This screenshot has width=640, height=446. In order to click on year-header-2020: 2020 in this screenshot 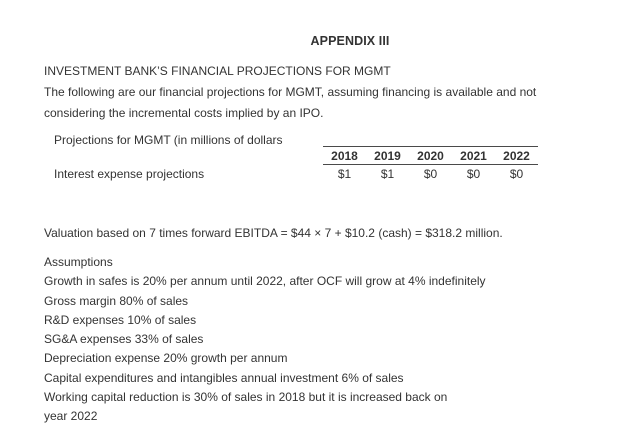, I will do `click(430, 155)`.